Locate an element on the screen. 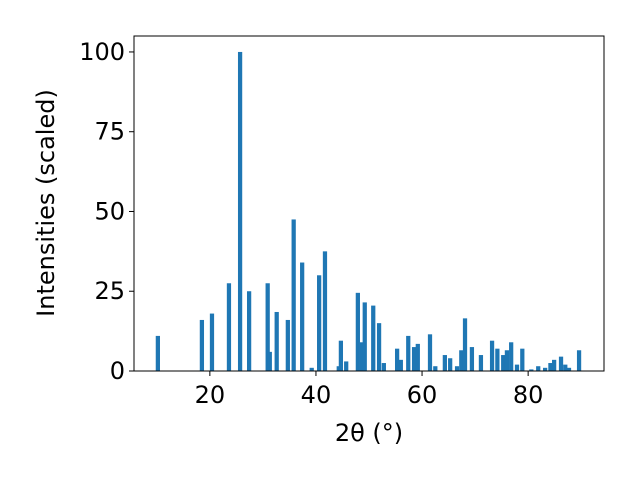  y-tick-label: 50 is located at coordinates (109, 211).